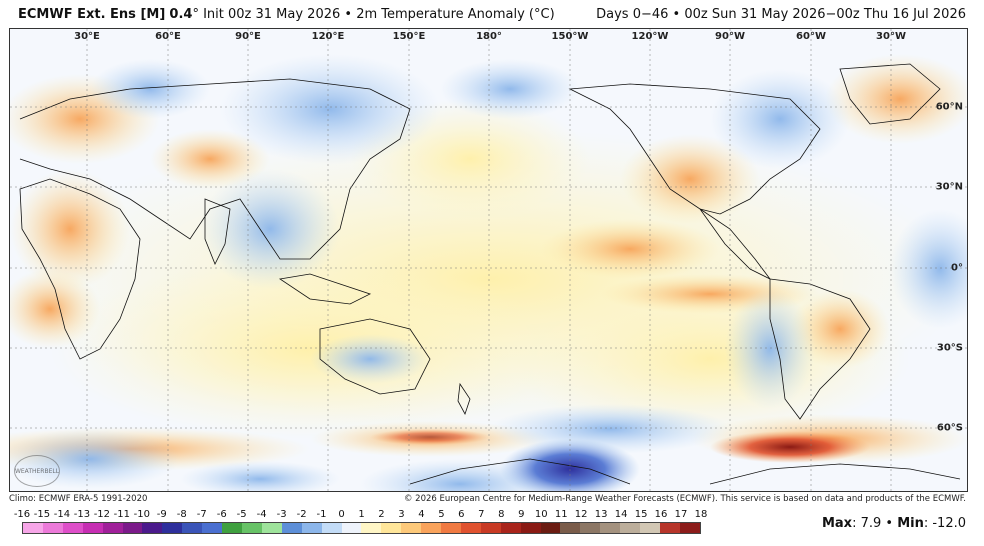 The image size is (984, 546). What do you see at coordinates (601, 514) in the screenshot?
I see `colorbar-tick: 13` at bounding box center [601, 514].